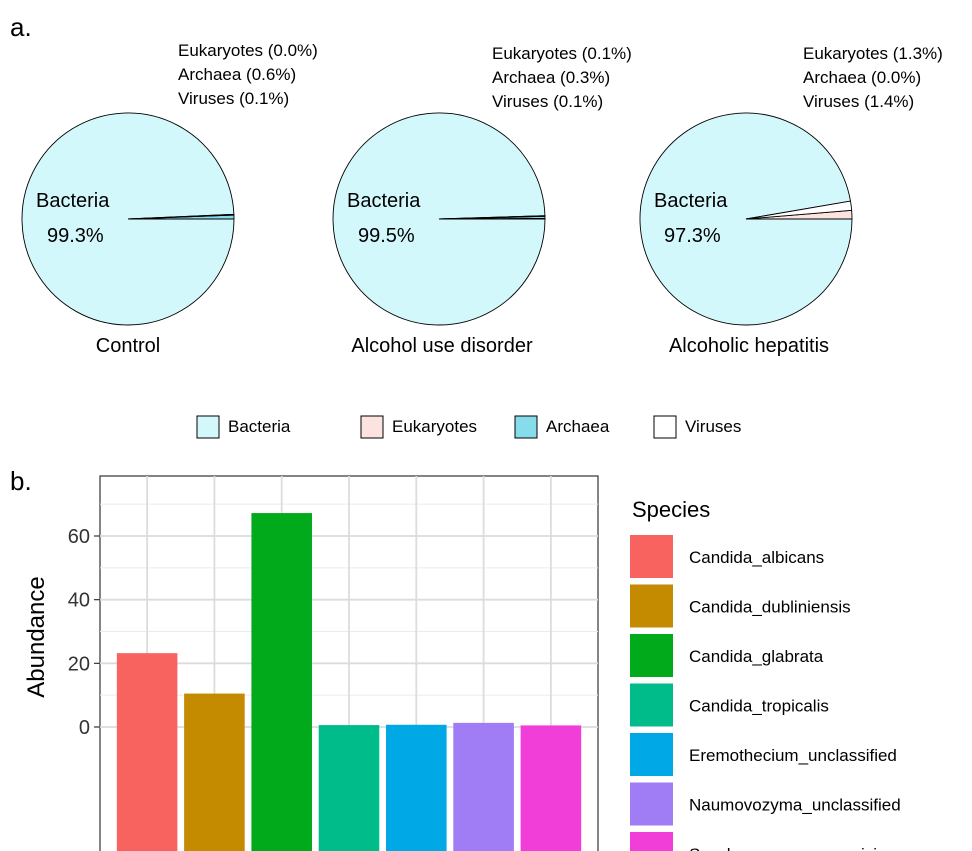  What do you see at coordinates (759, 706) in the screenshot?
I see `species-legend-label: Candida_tropicalis` at bounding box center [759, 706].